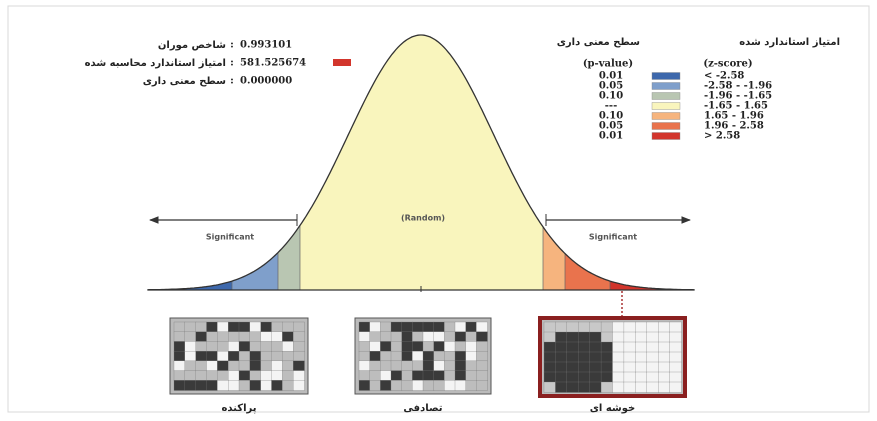  I want to click on pattern-label: تصادفی, so click(422, 408).